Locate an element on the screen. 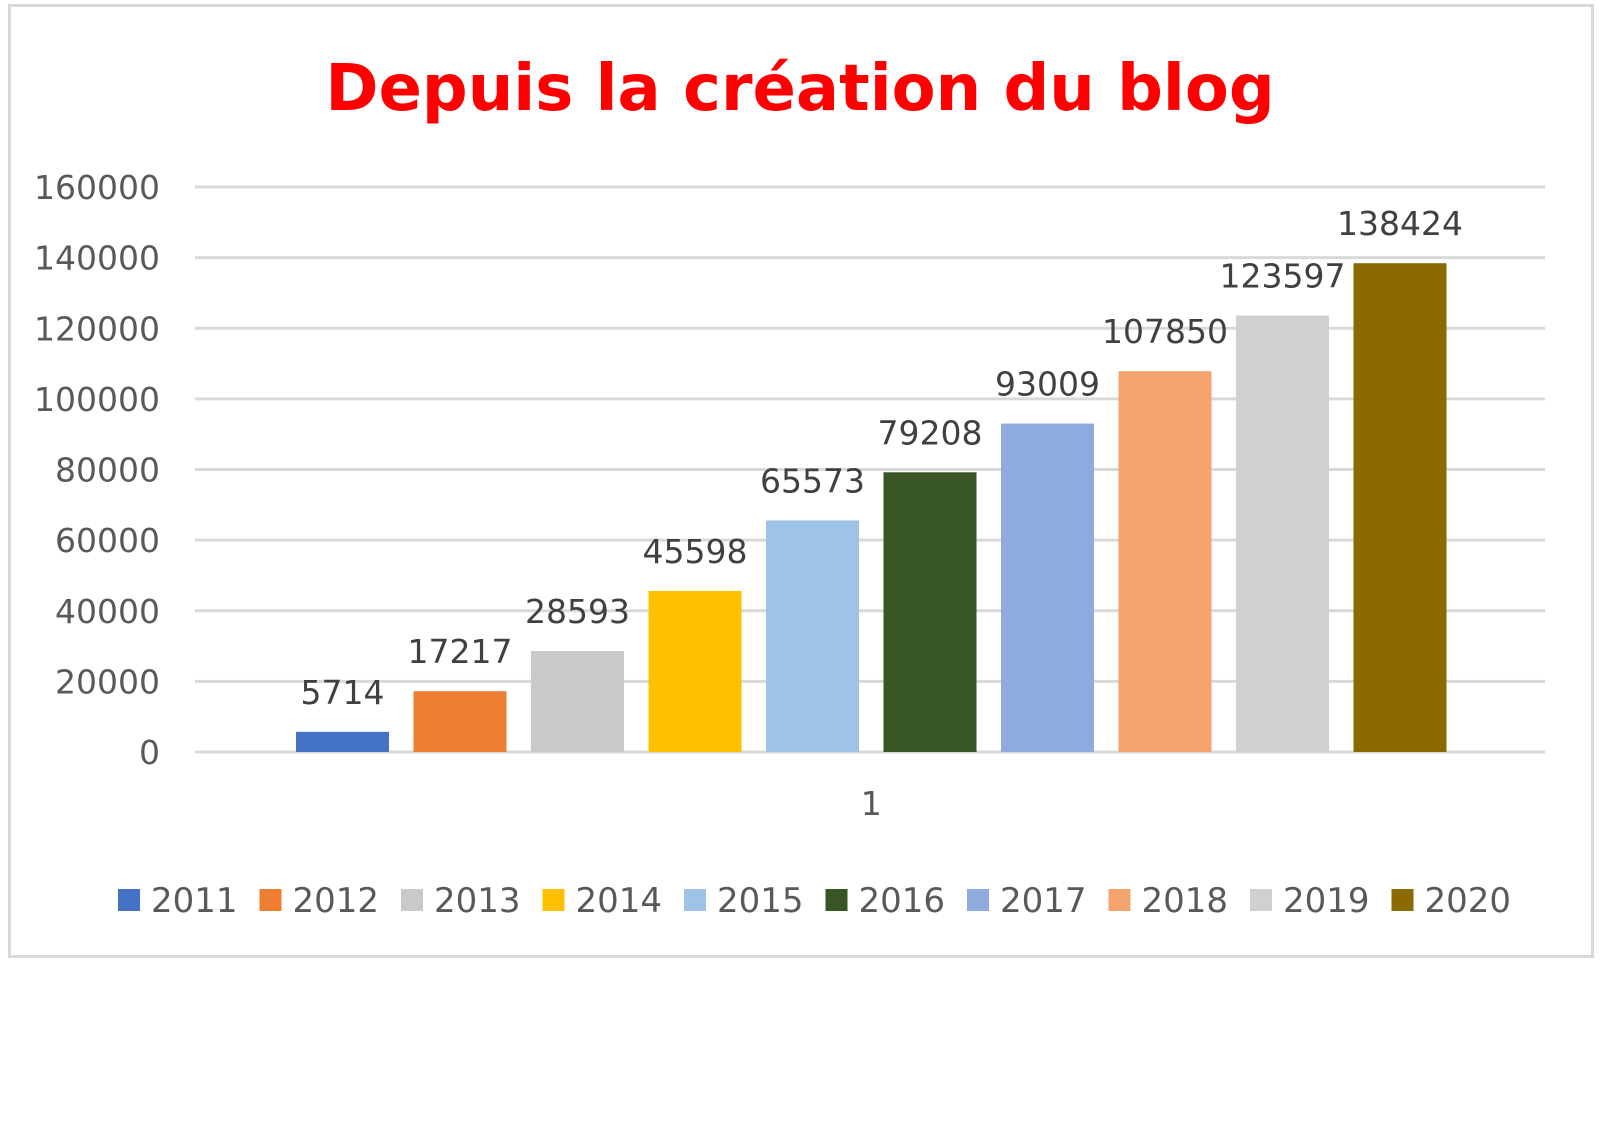 This screenshot has height=1131, width=1600. x-axis-ticks: 1 is located at coordinates (871, 803).